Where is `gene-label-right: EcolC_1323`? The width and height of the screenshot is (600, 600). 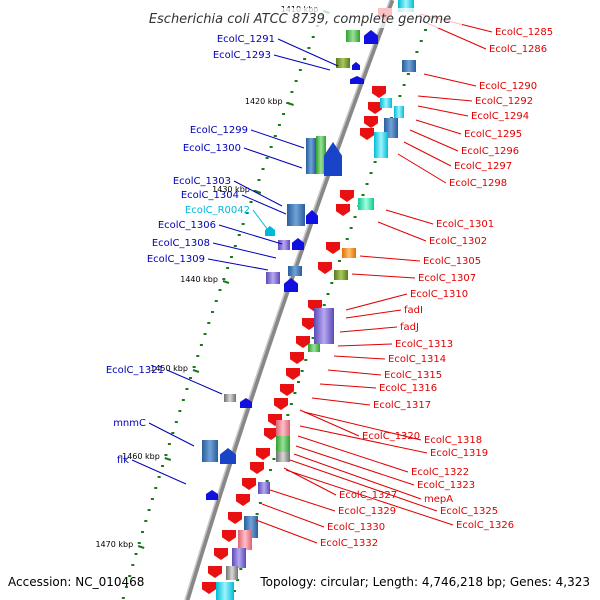
gene-label-right: EcolC_1323 is located at coordinates (446, 485).